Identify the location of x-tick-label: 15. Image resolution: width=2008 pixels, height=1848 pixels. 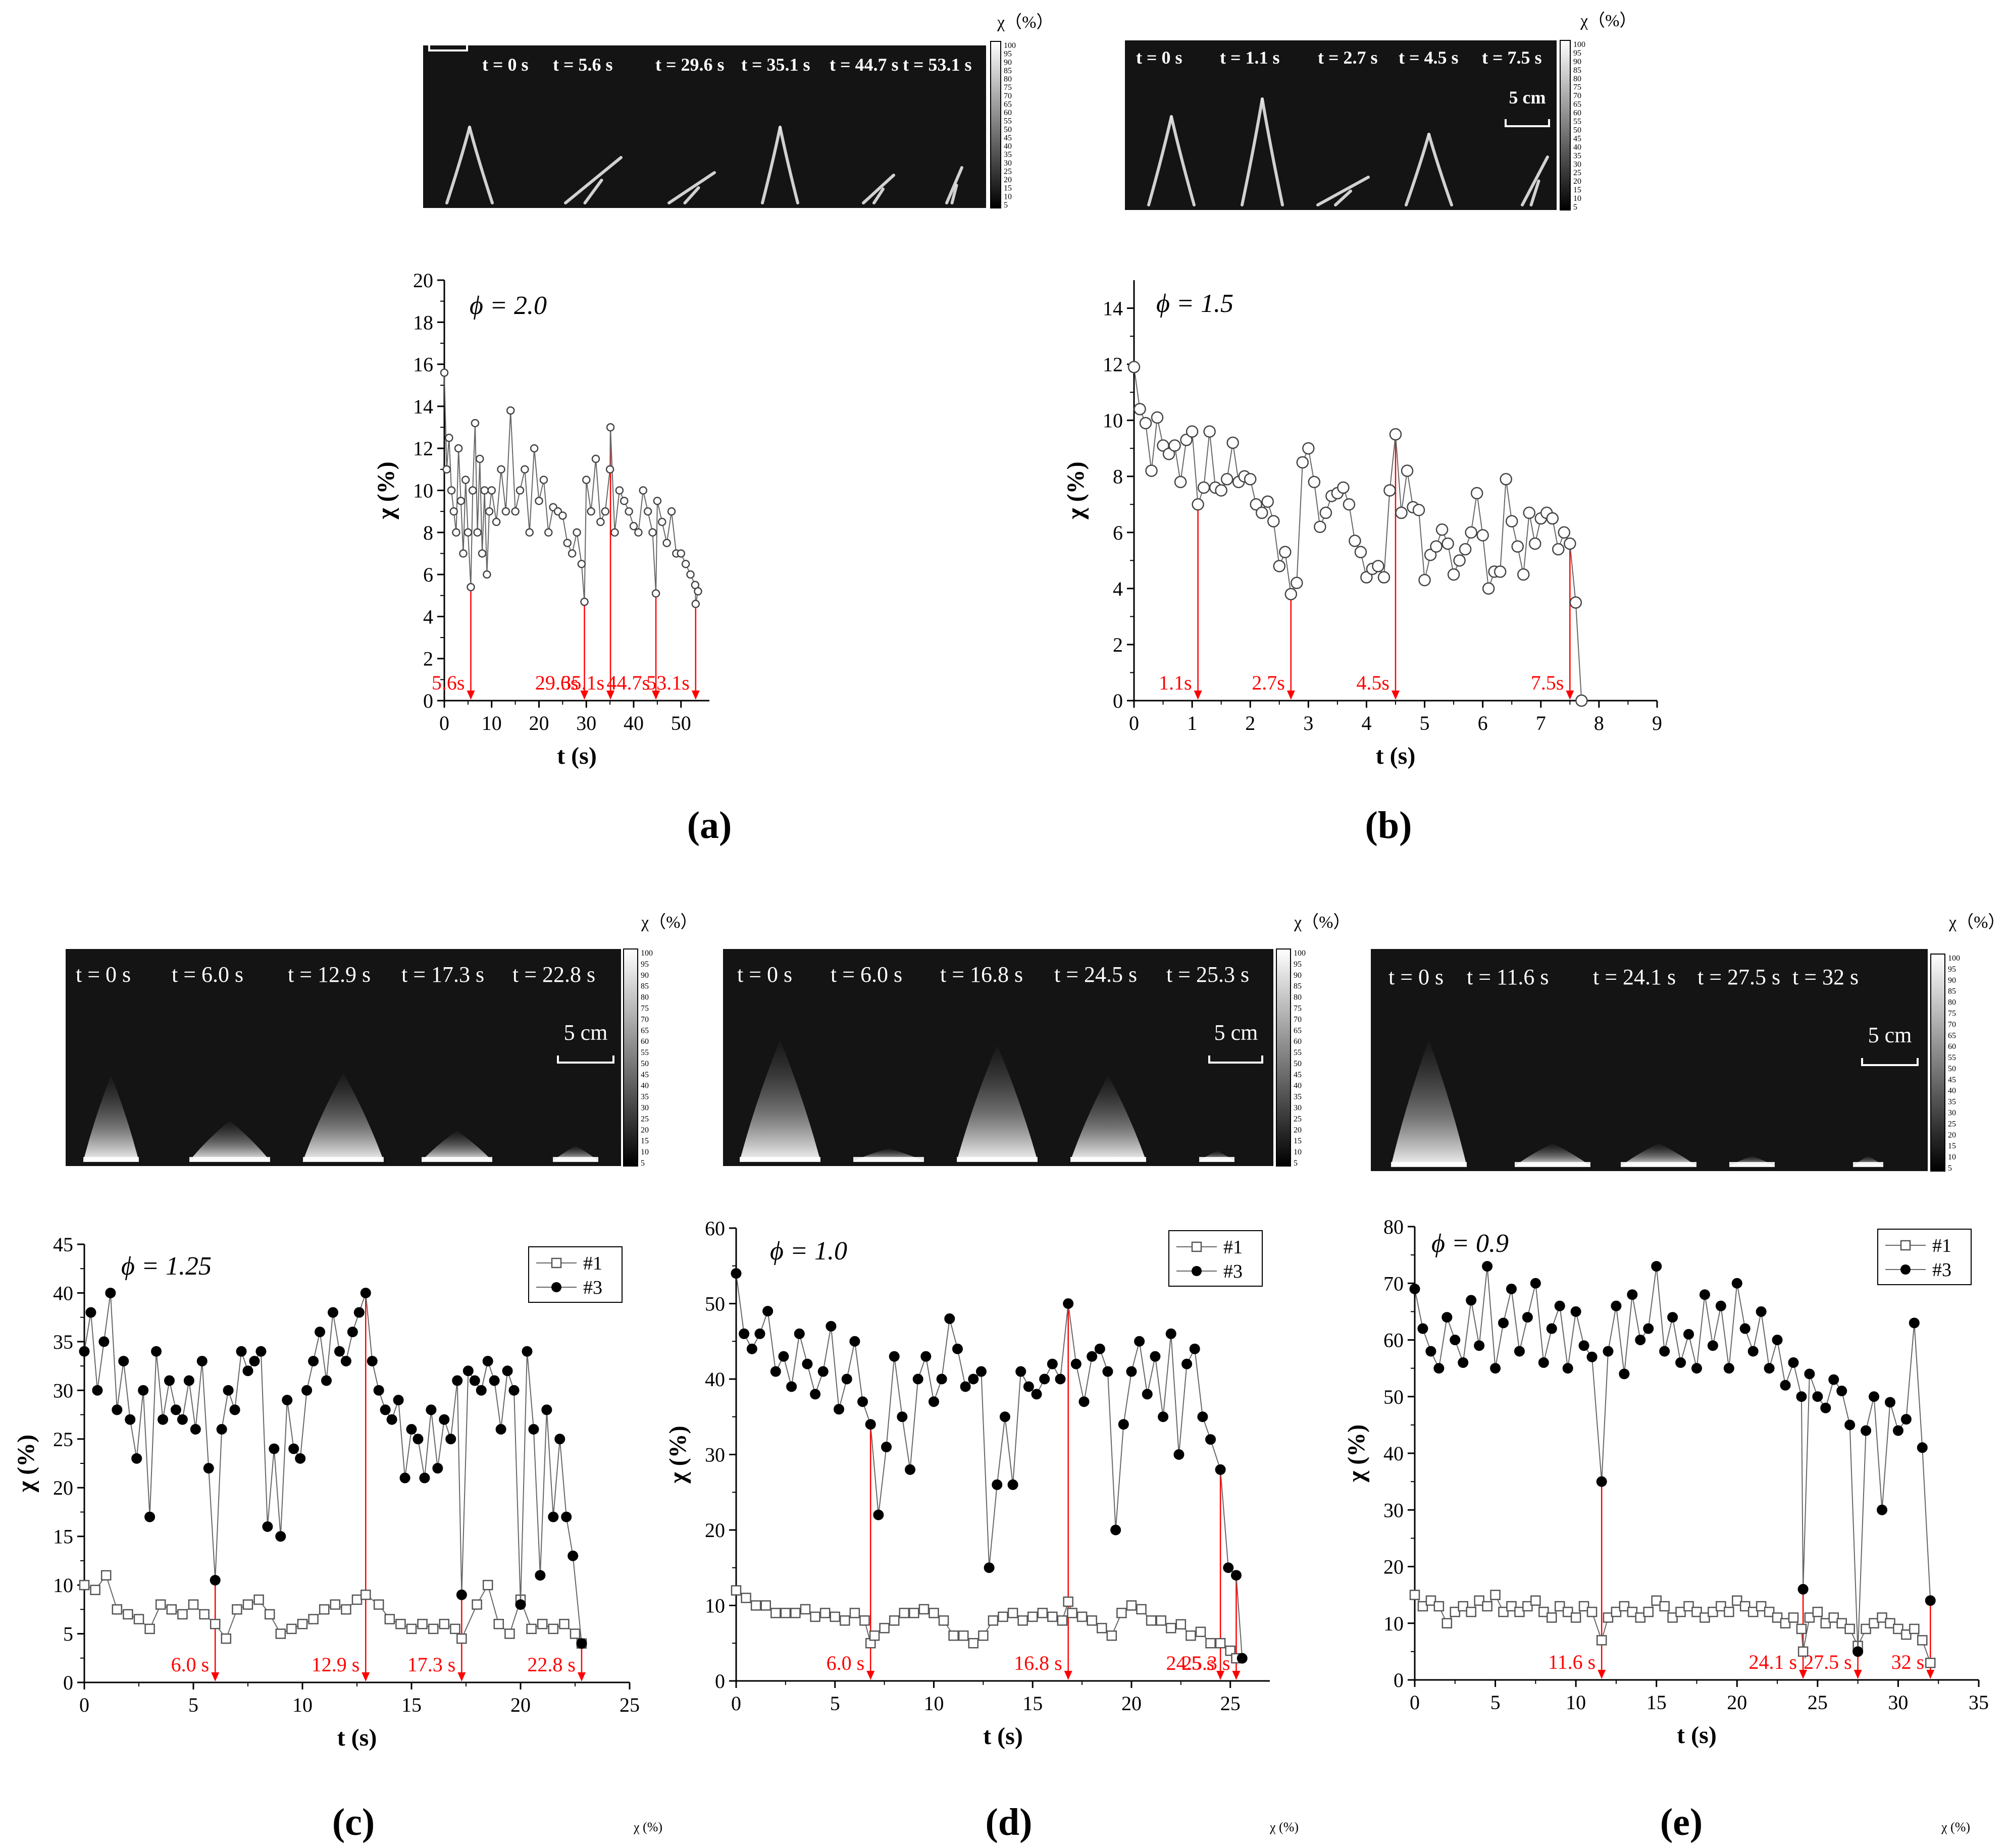
(1656, 1702).